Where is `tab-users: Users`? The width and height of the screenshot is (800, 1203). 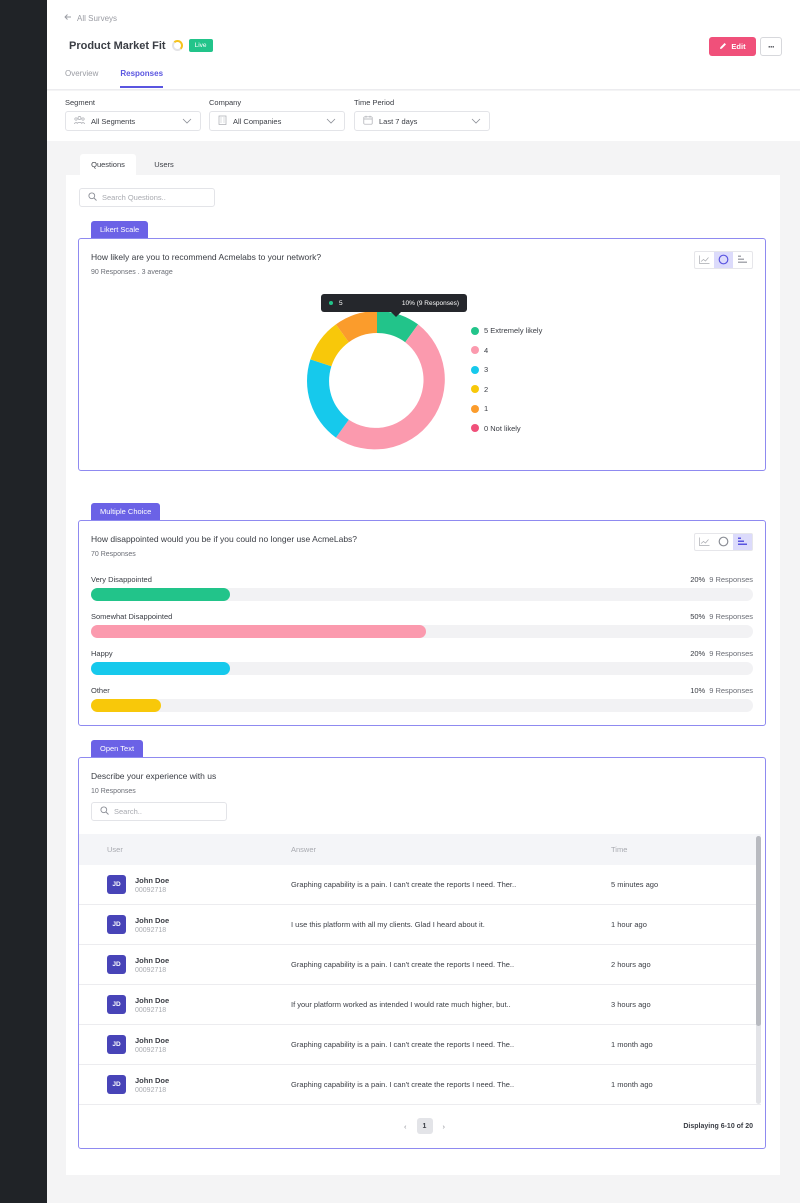
tab-users: Users is located at coordinates (164, 164).